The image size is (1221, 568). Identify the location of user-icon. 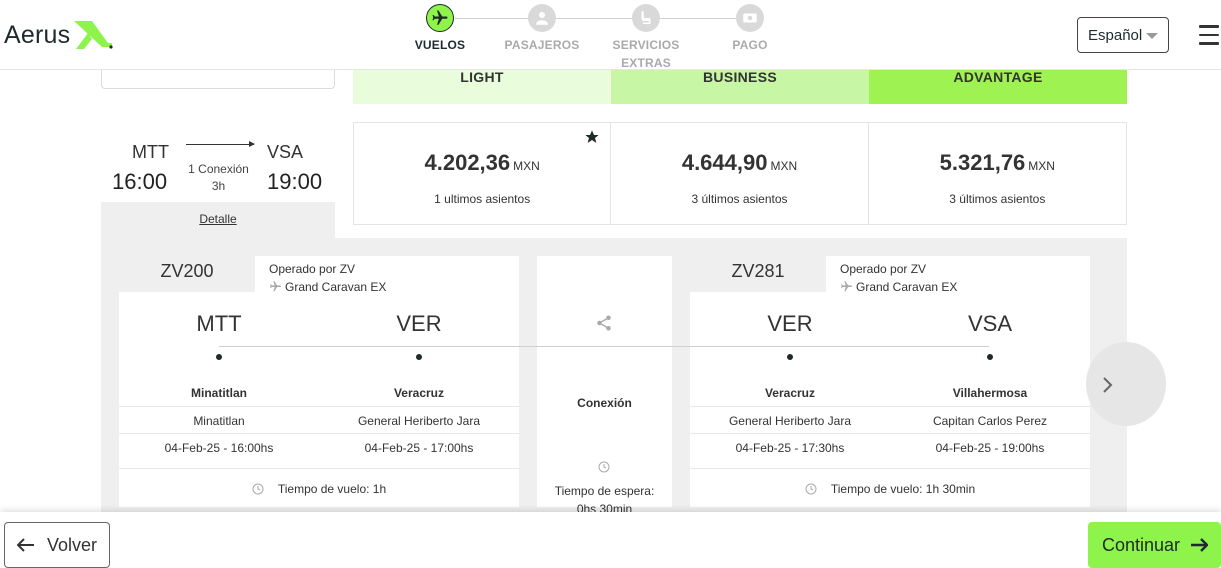
(542, 18).